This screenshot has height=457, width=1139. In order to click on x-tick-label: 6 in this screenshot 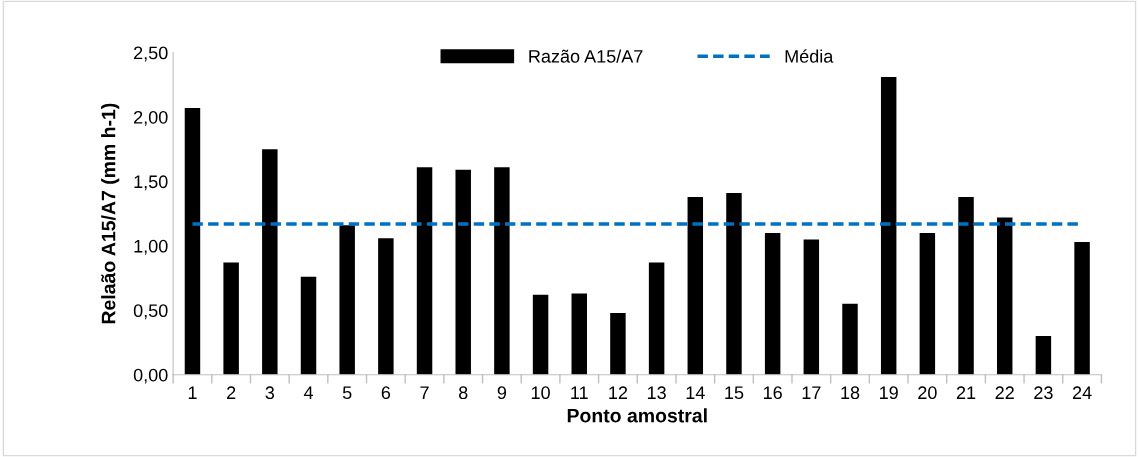, I will do `click(386, 393)`.